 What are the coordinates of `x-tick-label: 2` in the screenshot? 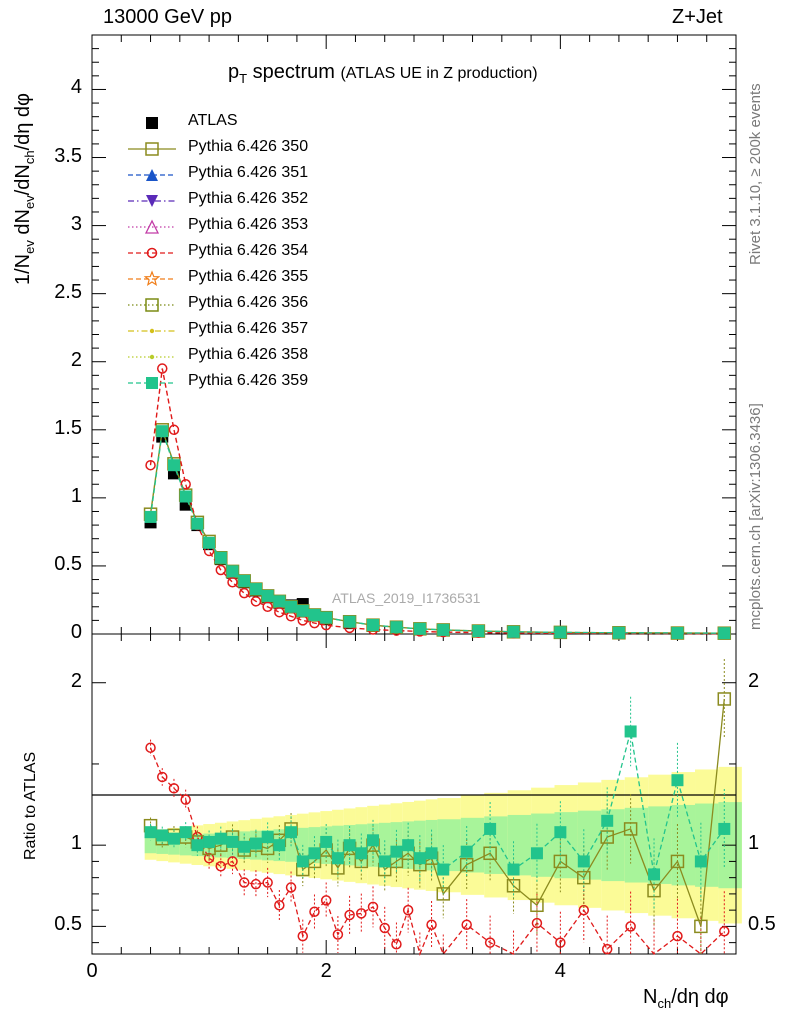 It's located at (326, 971).